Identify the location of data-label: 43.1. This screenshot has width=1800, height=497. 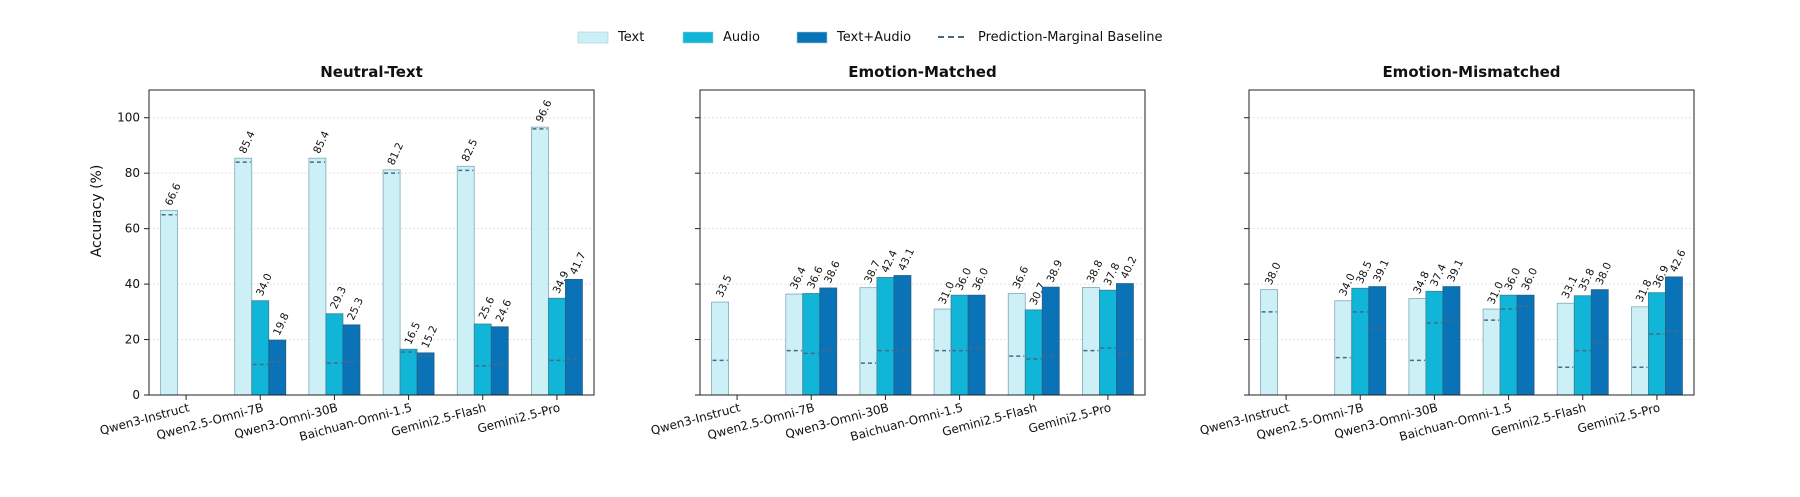
(906, 259).